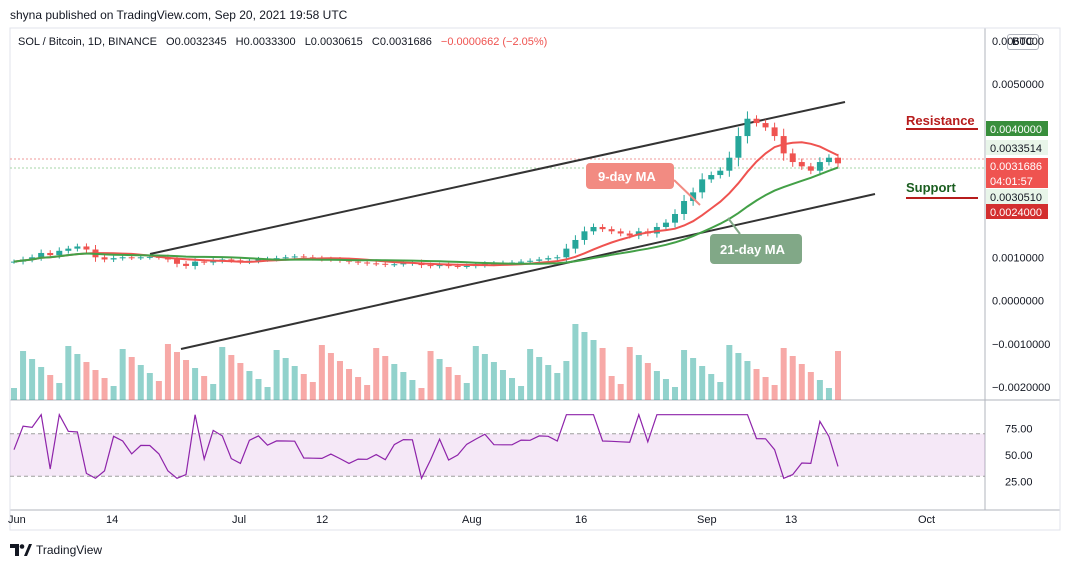  Describe the element at coordinates (687, 192) in the screenshot. I see `ma9-callout-pointer` at that location.